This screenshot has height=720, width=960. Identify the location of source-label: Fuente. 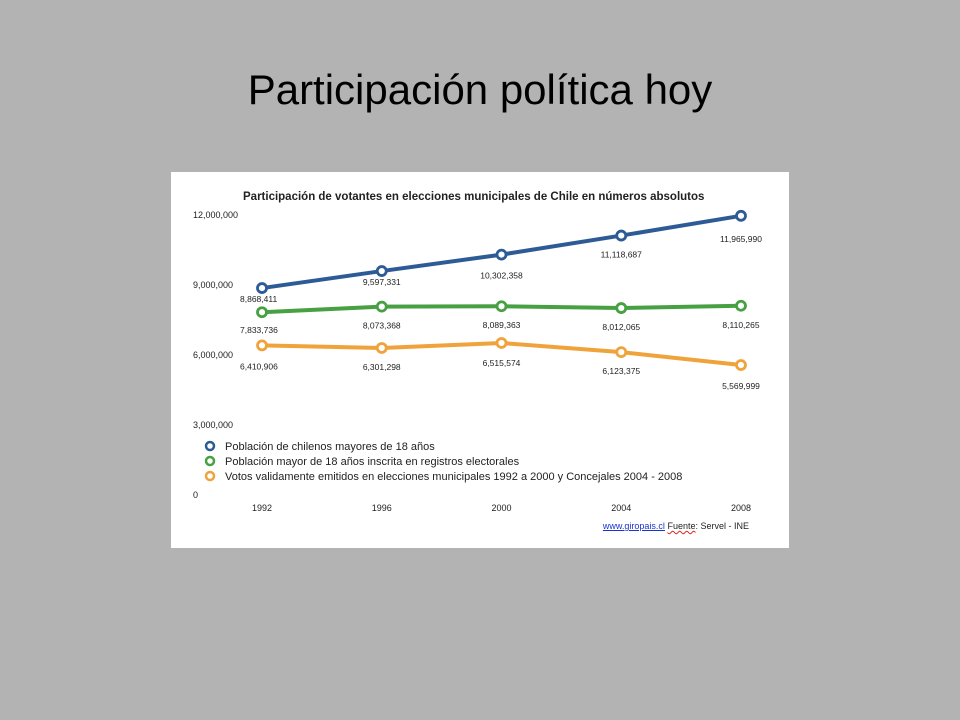
(681, 526).